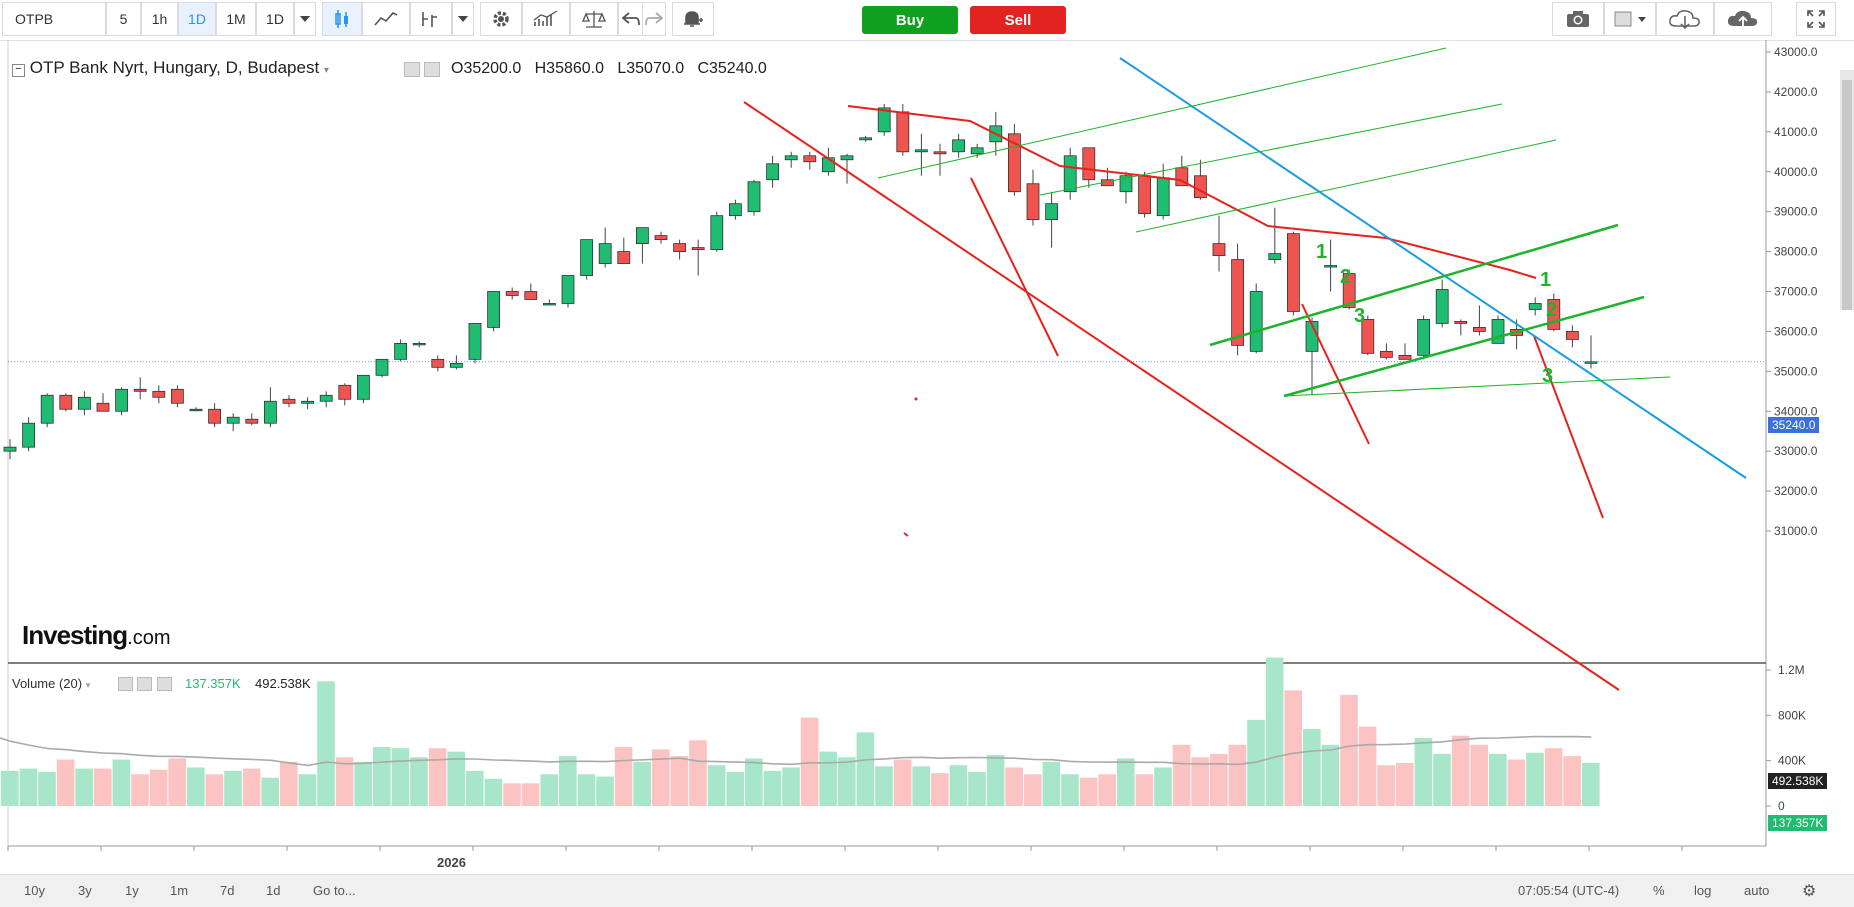 This screenshot has width=1854, height=907. Describe the element at coordinates (1809, 891) in the screenshot. I see `gear-icon: ⚙` at that location.